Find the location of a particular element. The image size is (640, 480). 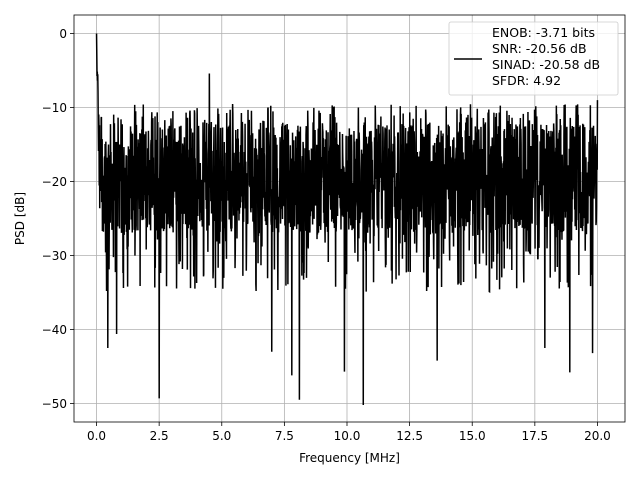

legend-line-3: SINAD: -20.58 dB is located at coordinates (546, 64).